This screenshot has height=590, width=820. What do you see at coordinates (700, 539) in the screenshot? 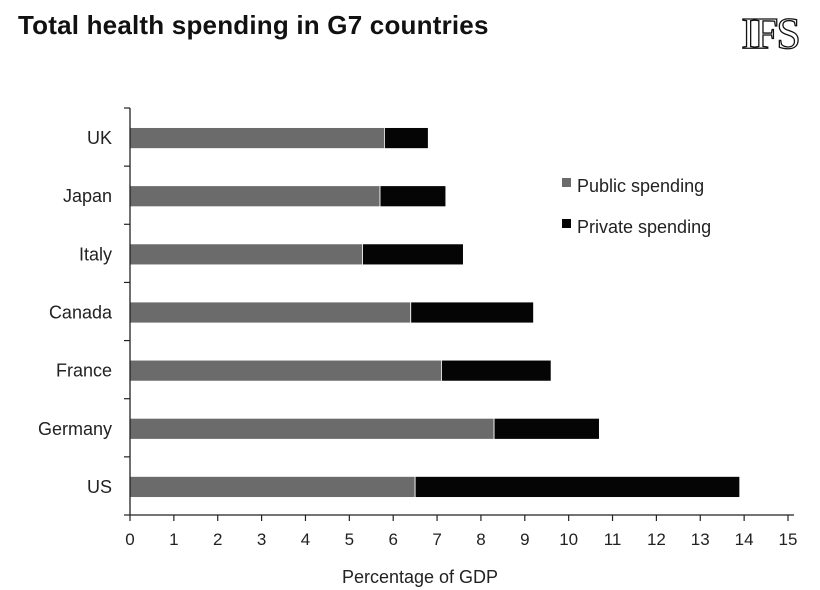
I see `x-tick-label: 13` at bounding box center [700, 539].